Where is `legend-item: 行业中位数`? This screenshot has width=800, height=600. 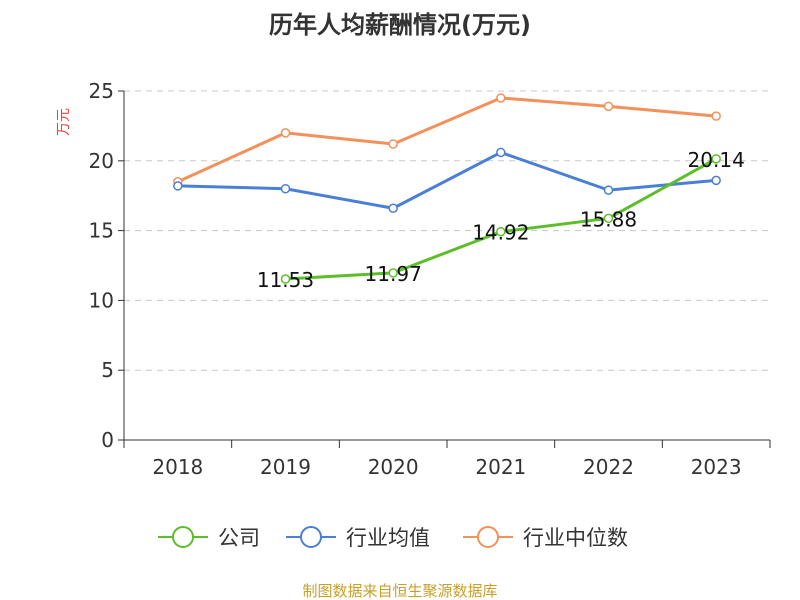
legend-item: 行业中位数 is located at coordinates (545, 538).